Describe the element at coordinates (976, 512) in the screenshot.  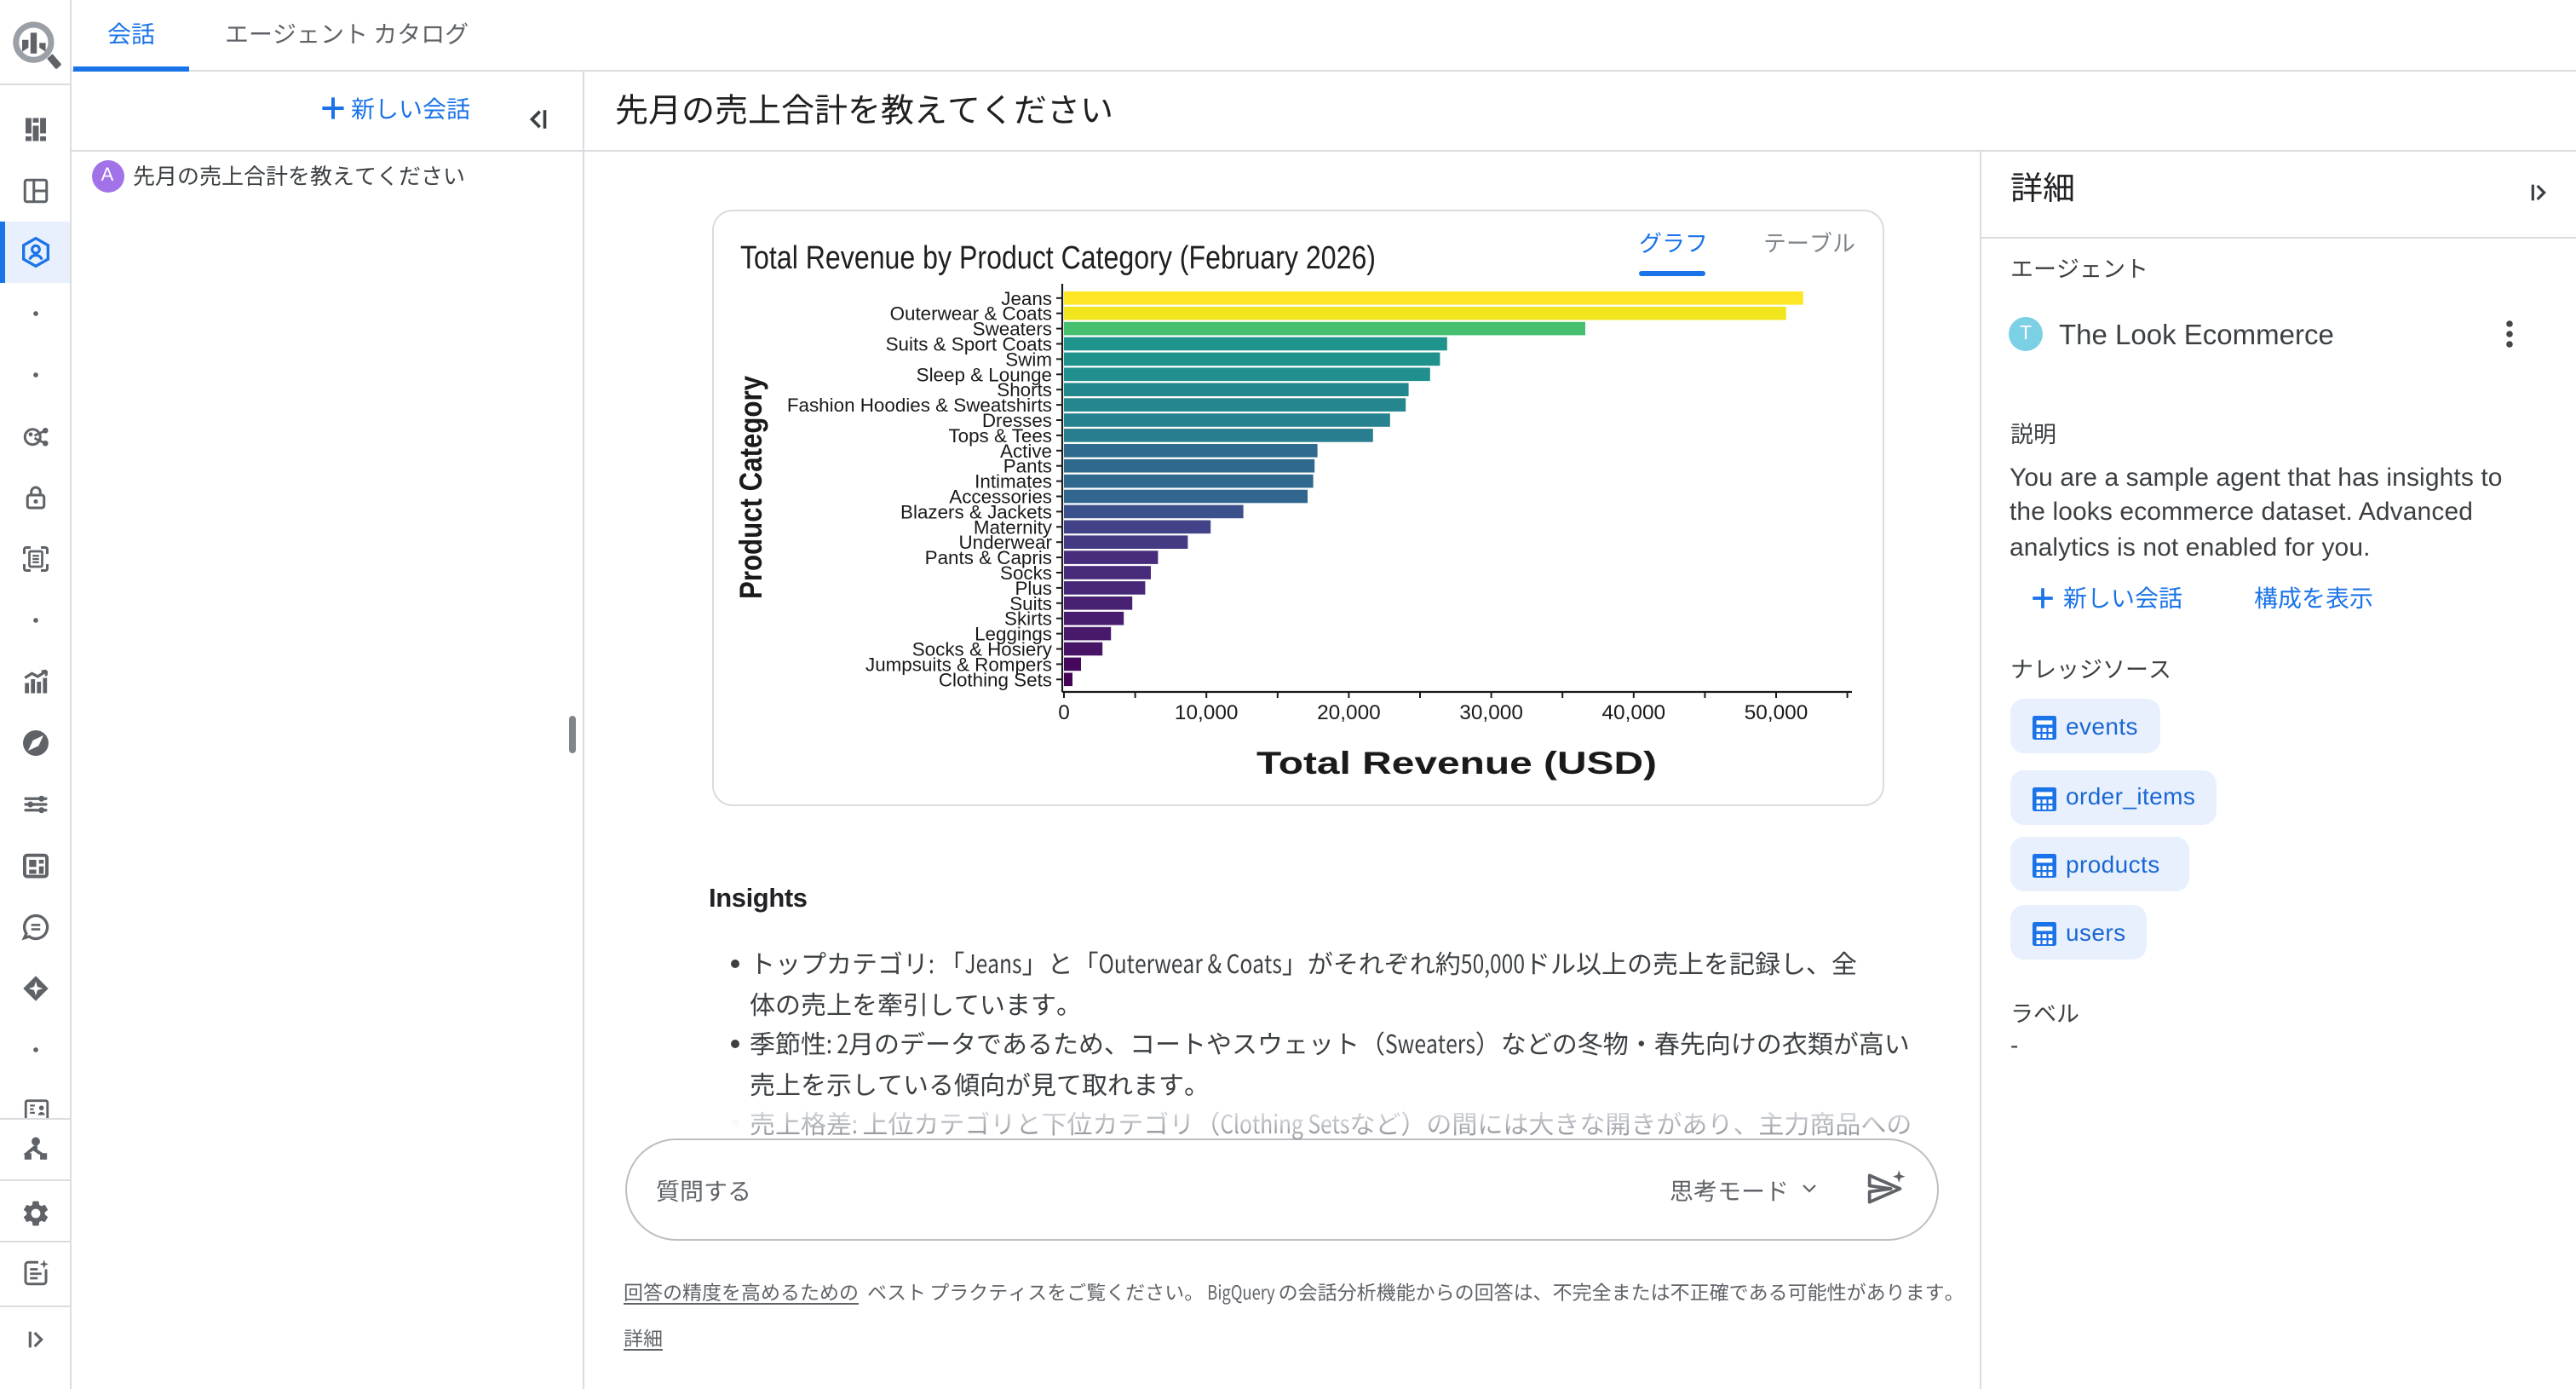
I see `svg-text: Blazers & Jackets` at that location.